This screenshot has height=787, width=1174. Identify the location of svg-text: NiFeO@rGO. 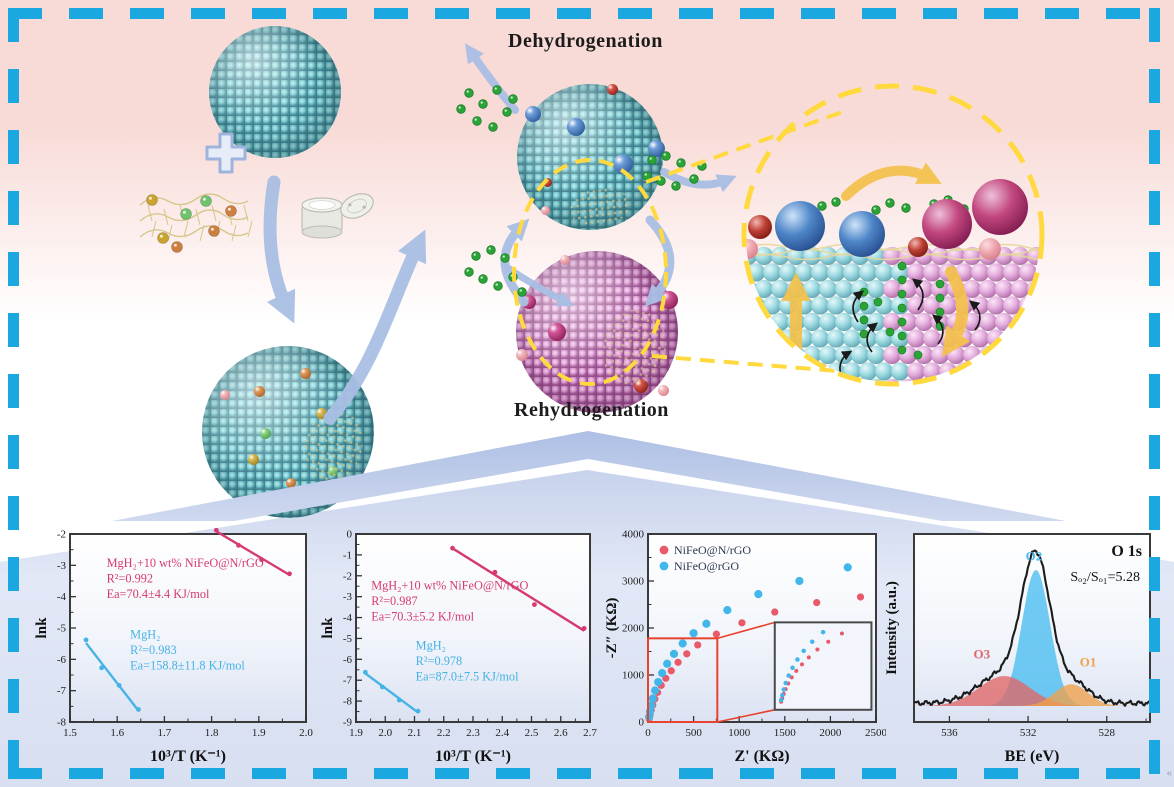
(706, 566).